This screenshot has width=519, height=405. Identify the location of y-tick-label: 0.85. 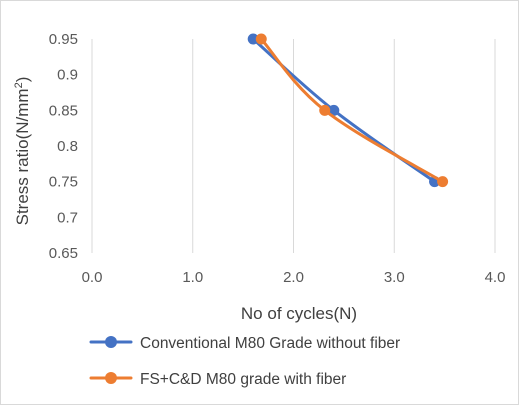
(63, 110).